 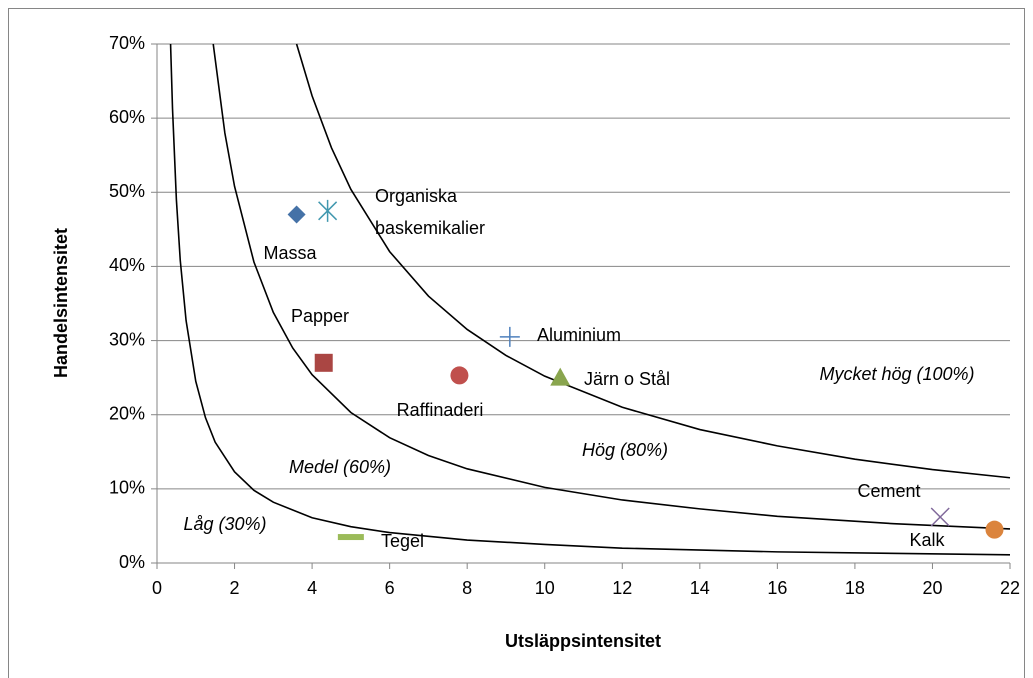 I want to click on zone-label: Medel (60%), so click(x=340, y=467).